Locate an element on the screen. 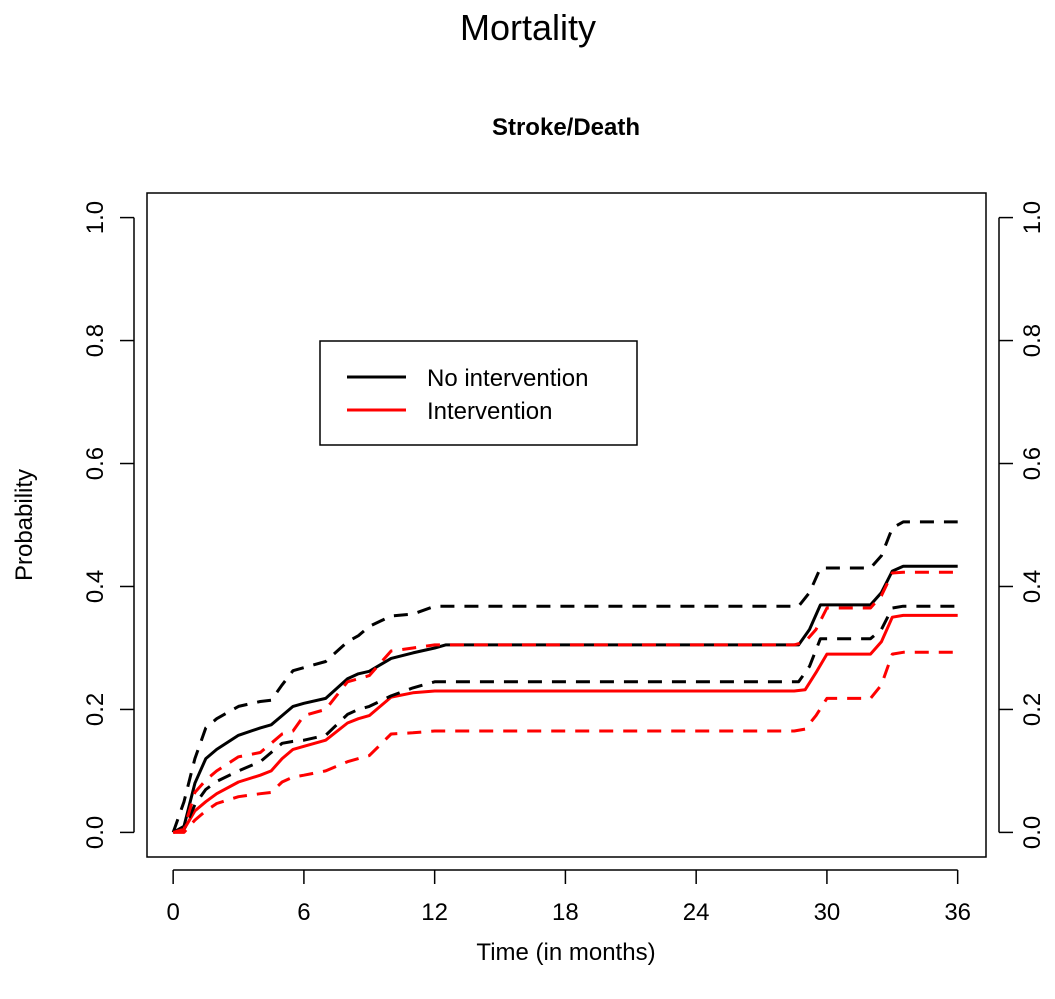 The height and width of the screenshot is (999, 1055). y-tick-label-right: 0.2 is located at coordinates (1032, 709).